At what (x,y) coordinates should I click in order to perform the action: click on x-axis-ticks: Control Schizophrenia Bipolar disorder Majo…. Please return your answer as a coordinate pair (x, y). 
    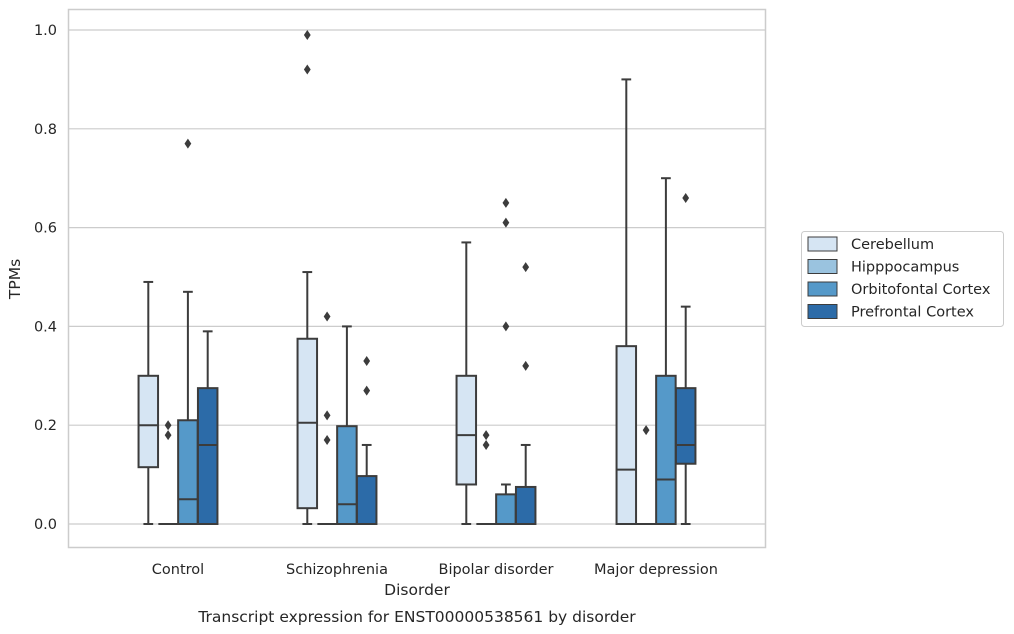
    Looking at the image, I should click on (435, 570).